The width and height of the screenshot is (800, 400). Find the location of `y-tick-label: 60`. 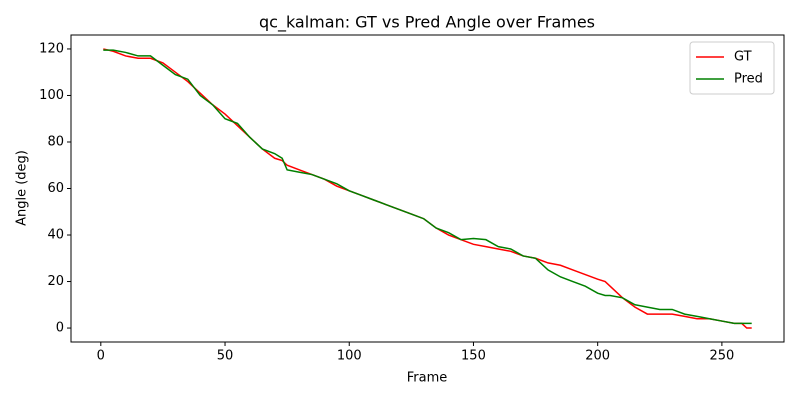

y-tick-label: 60 is located at coordinates (55, 188).